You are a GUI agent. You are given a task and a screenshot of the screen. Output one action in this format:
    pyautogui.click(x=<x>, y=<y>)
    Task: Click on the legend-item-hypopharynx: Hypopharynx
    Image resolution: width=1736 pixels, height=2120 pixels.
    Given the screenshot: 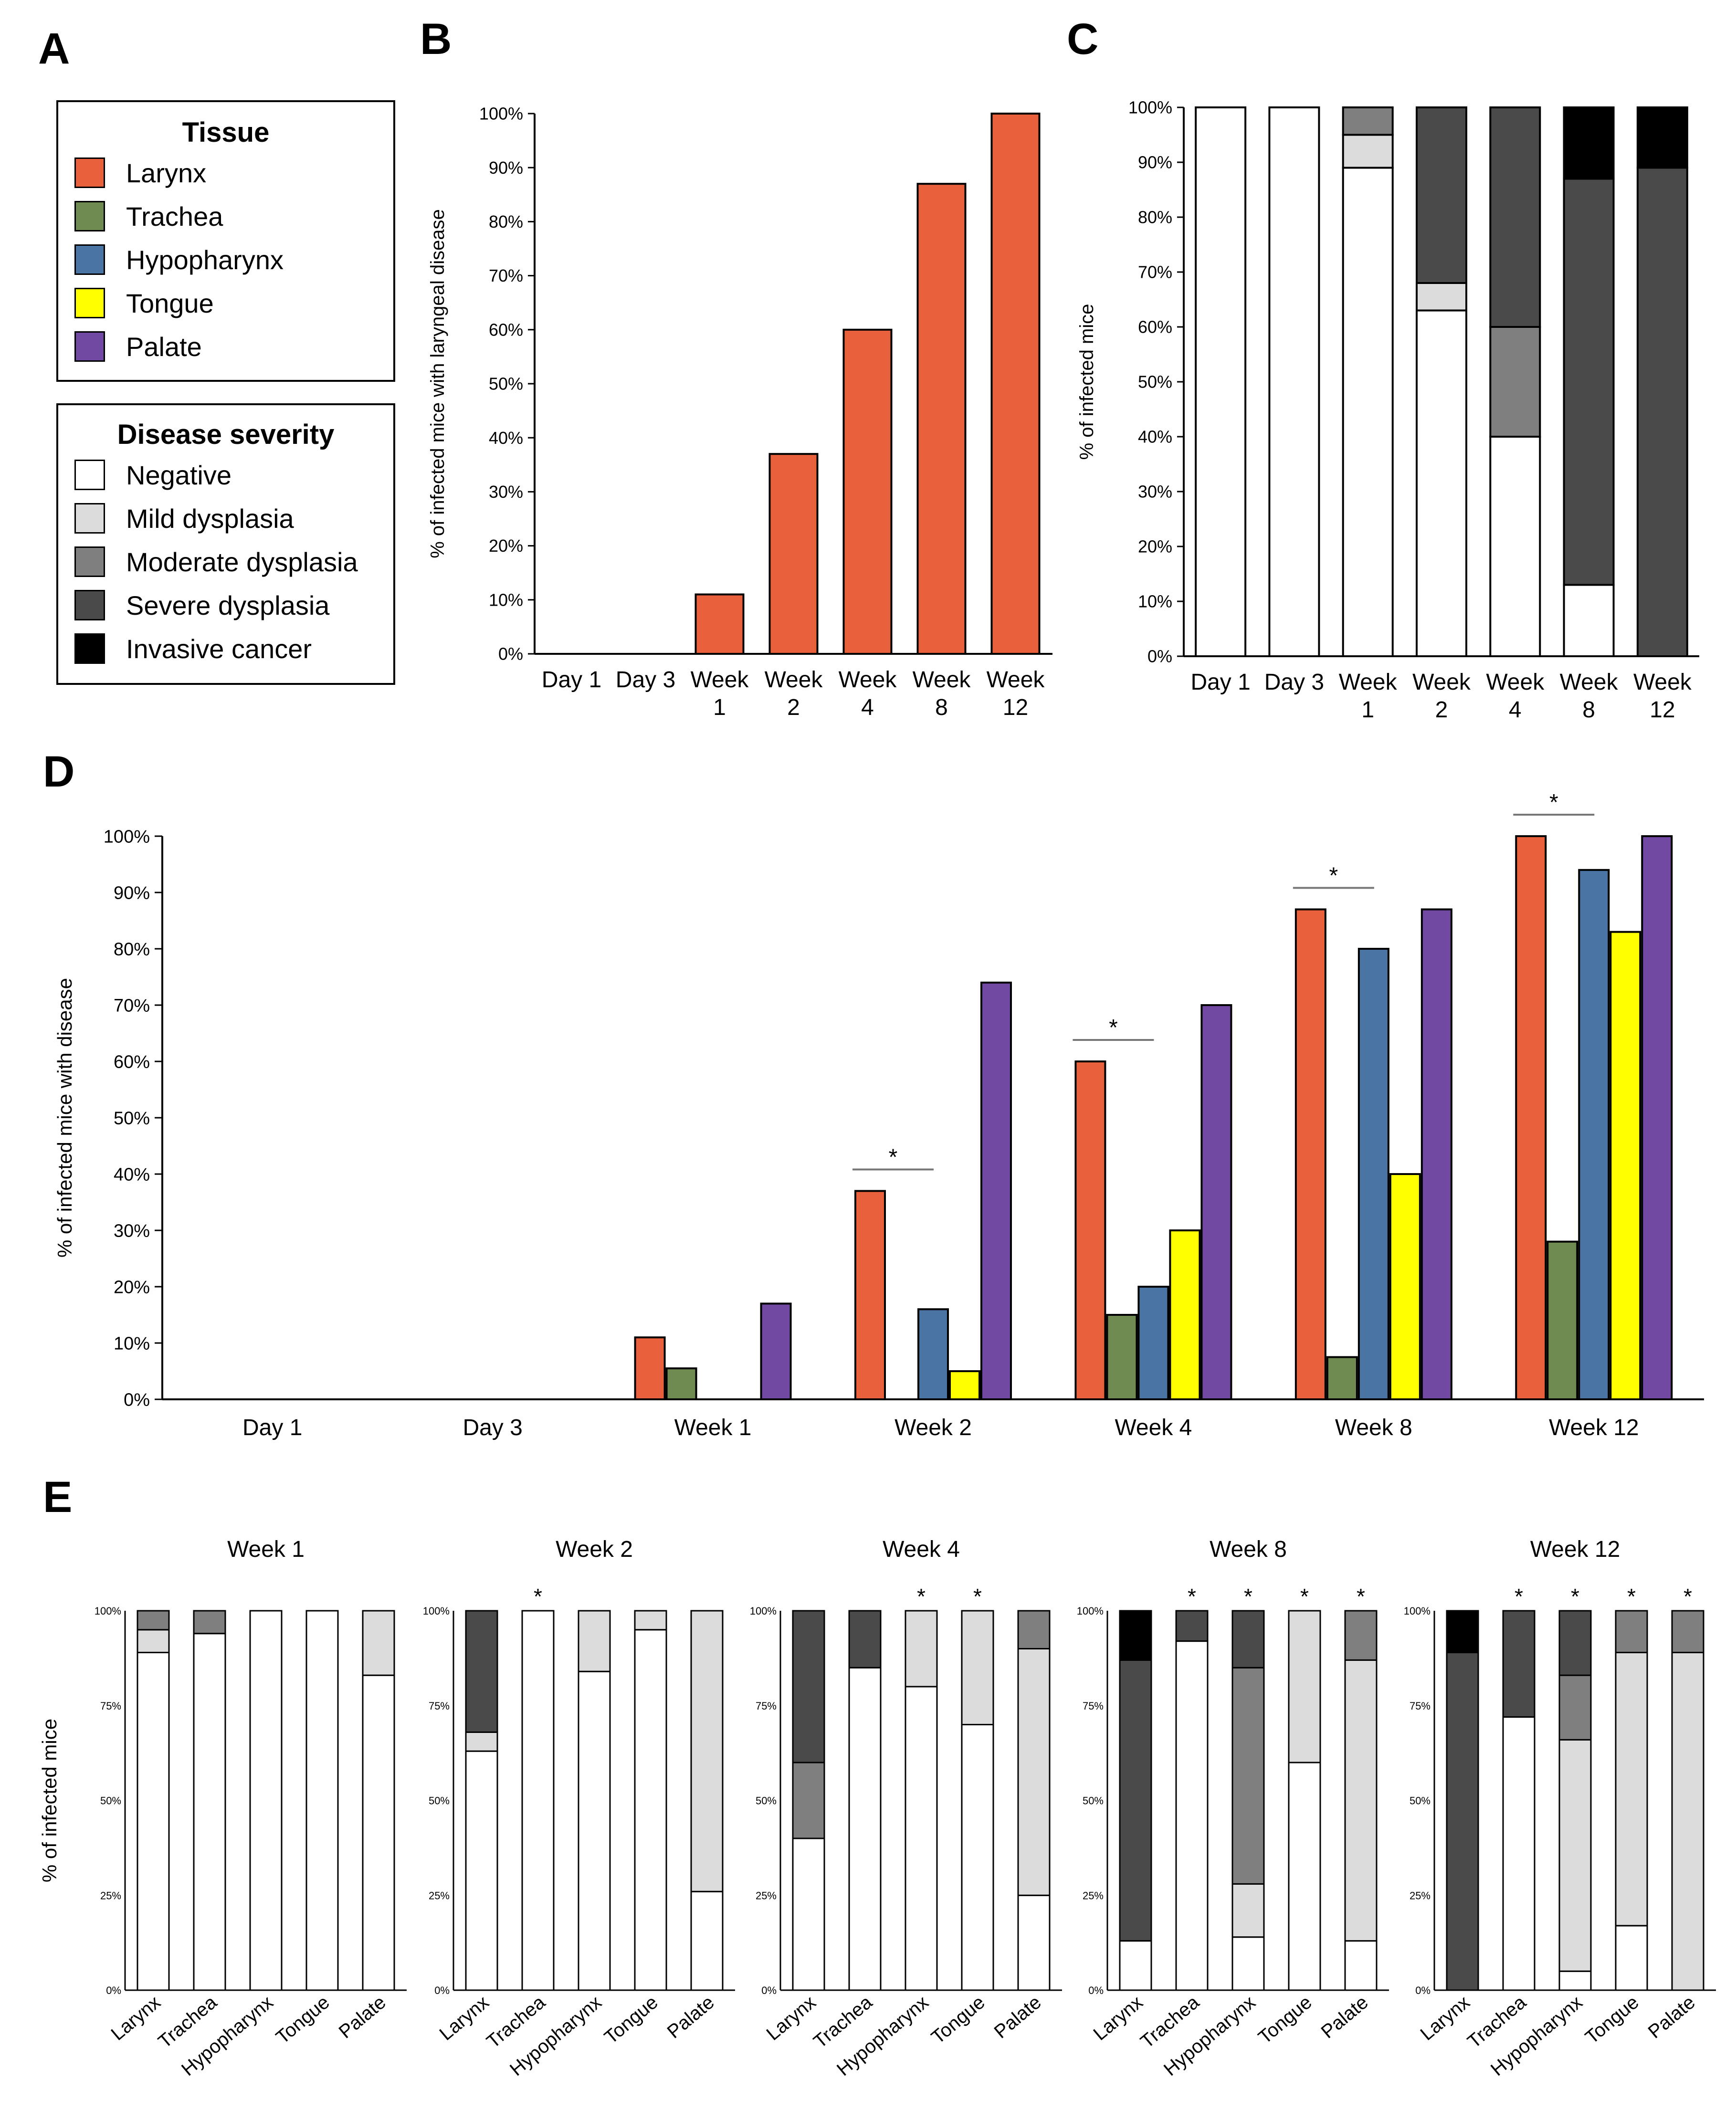 What is the action you would take?
    pyautogui.click(x=179, y=259)
    